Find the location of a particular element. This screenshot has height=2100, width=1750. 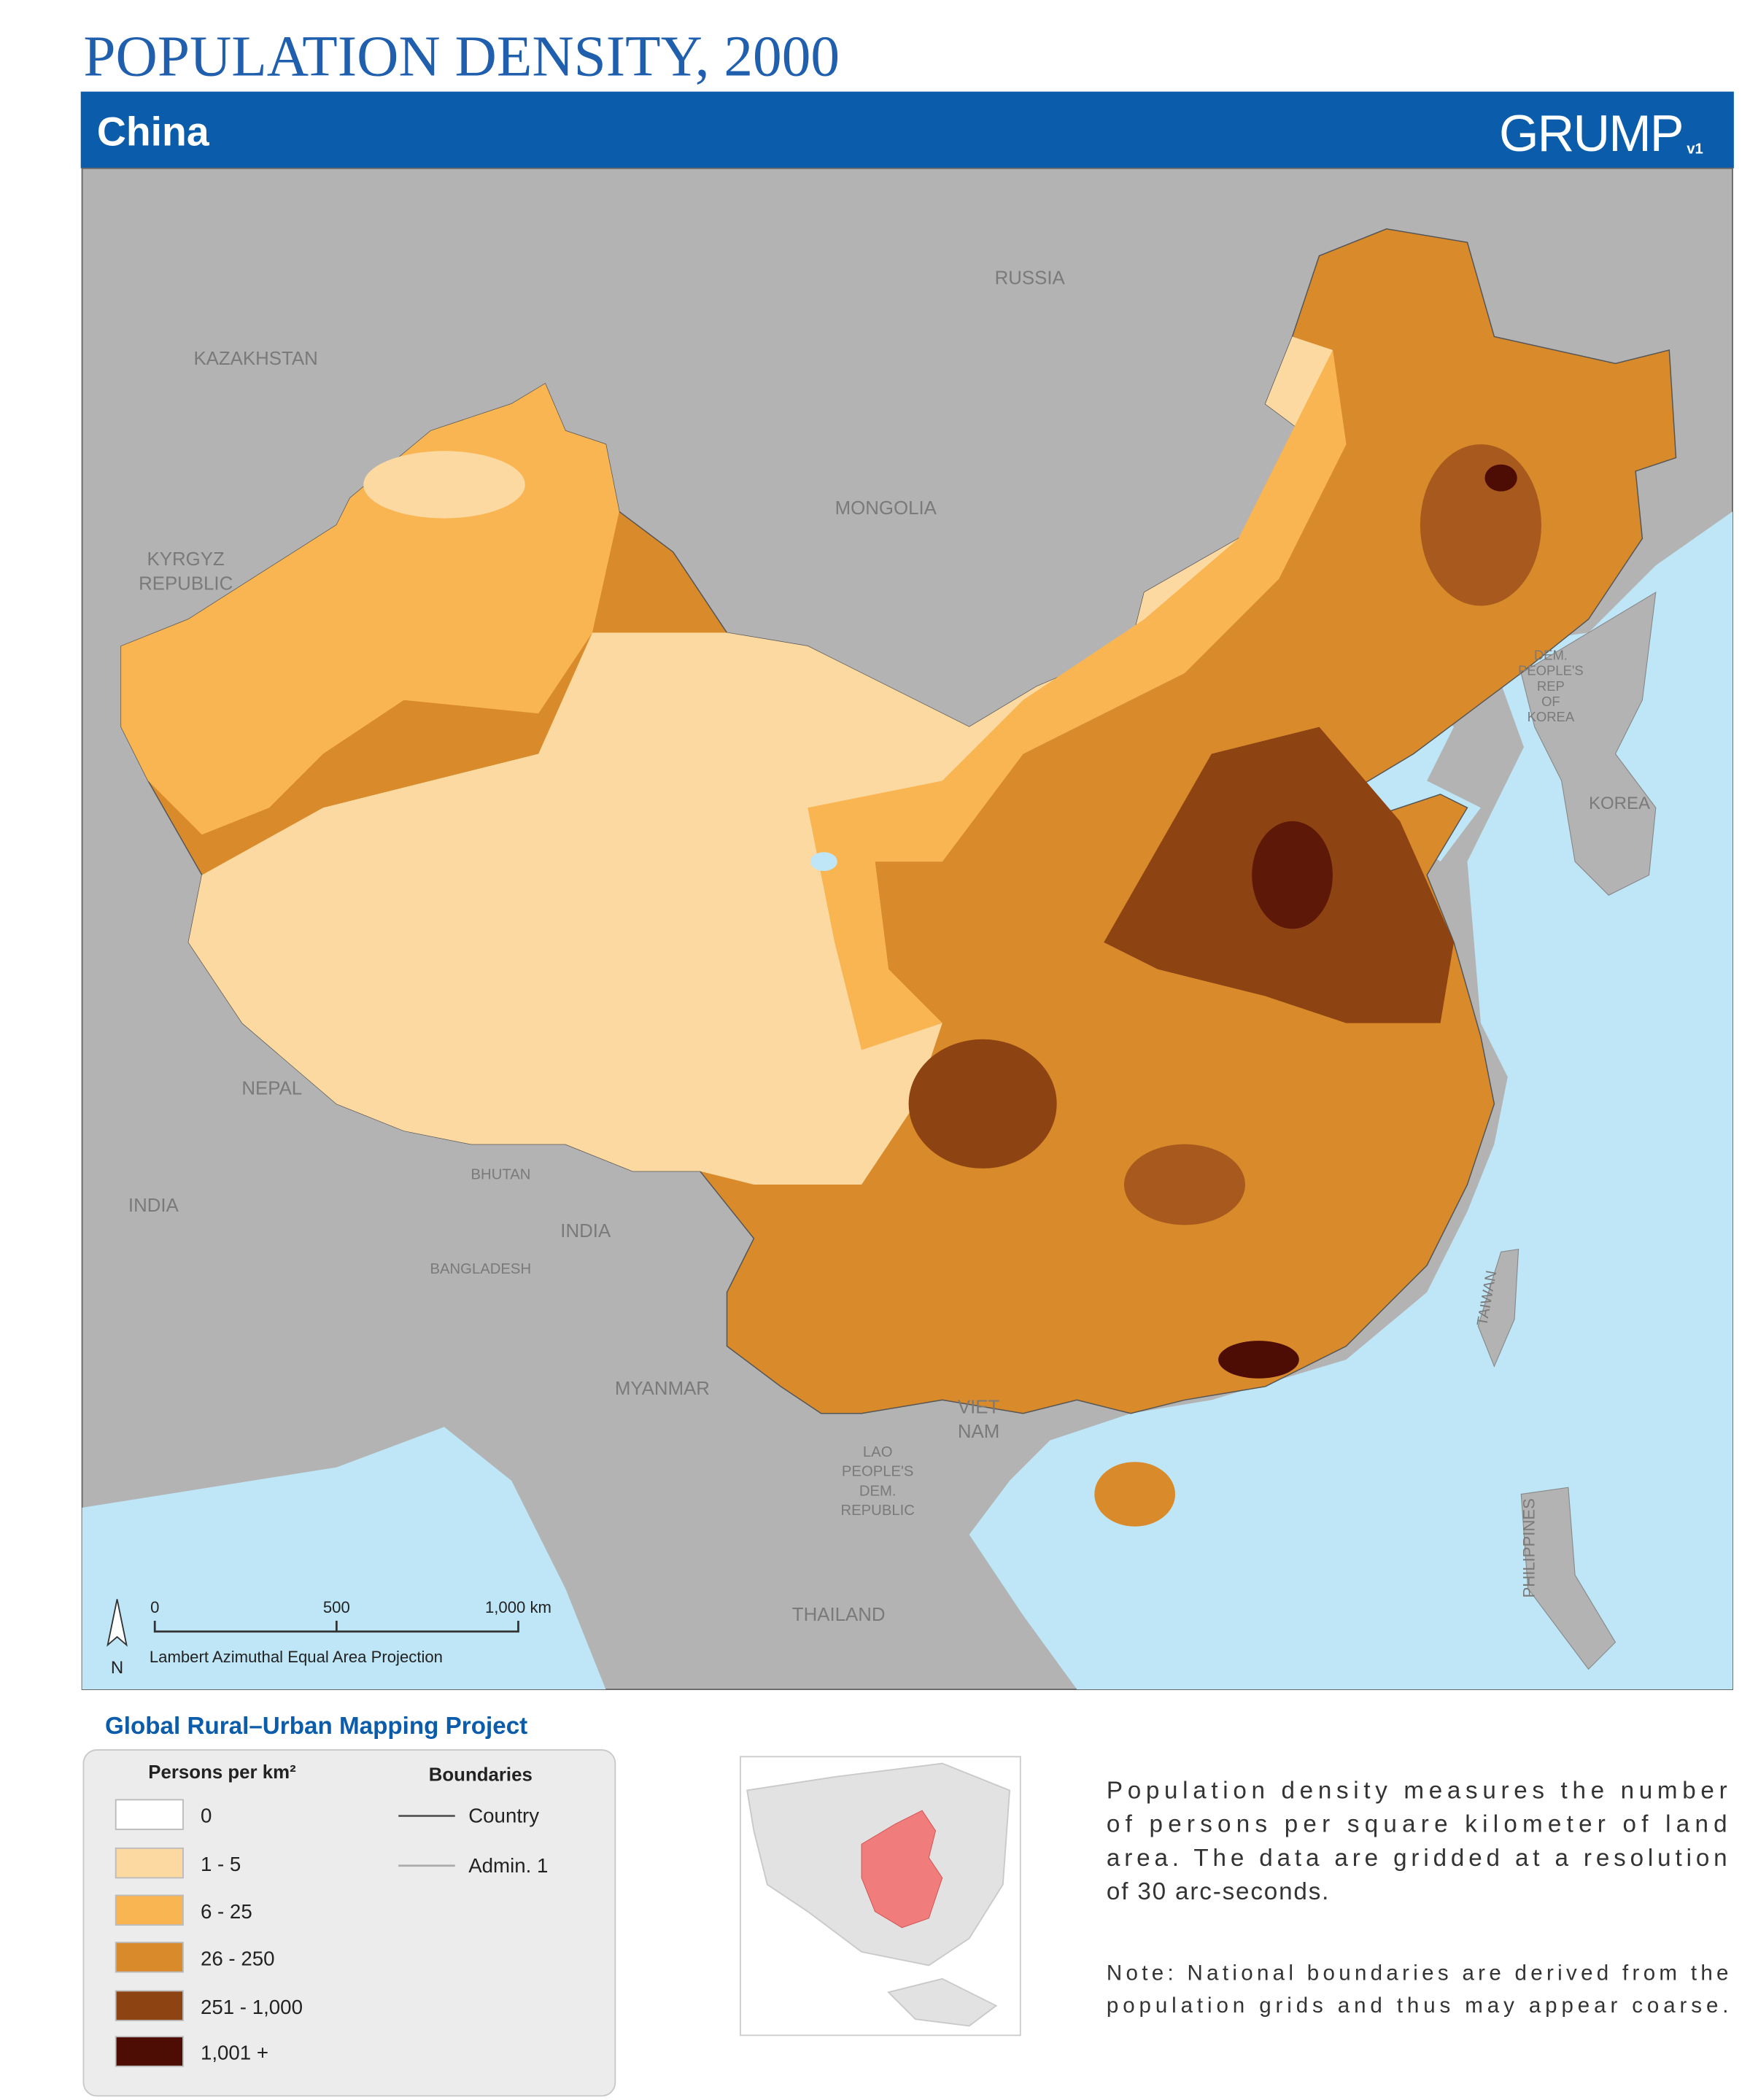

description: of 30 arc-seconds. is located at coordinates (1218, 1891).